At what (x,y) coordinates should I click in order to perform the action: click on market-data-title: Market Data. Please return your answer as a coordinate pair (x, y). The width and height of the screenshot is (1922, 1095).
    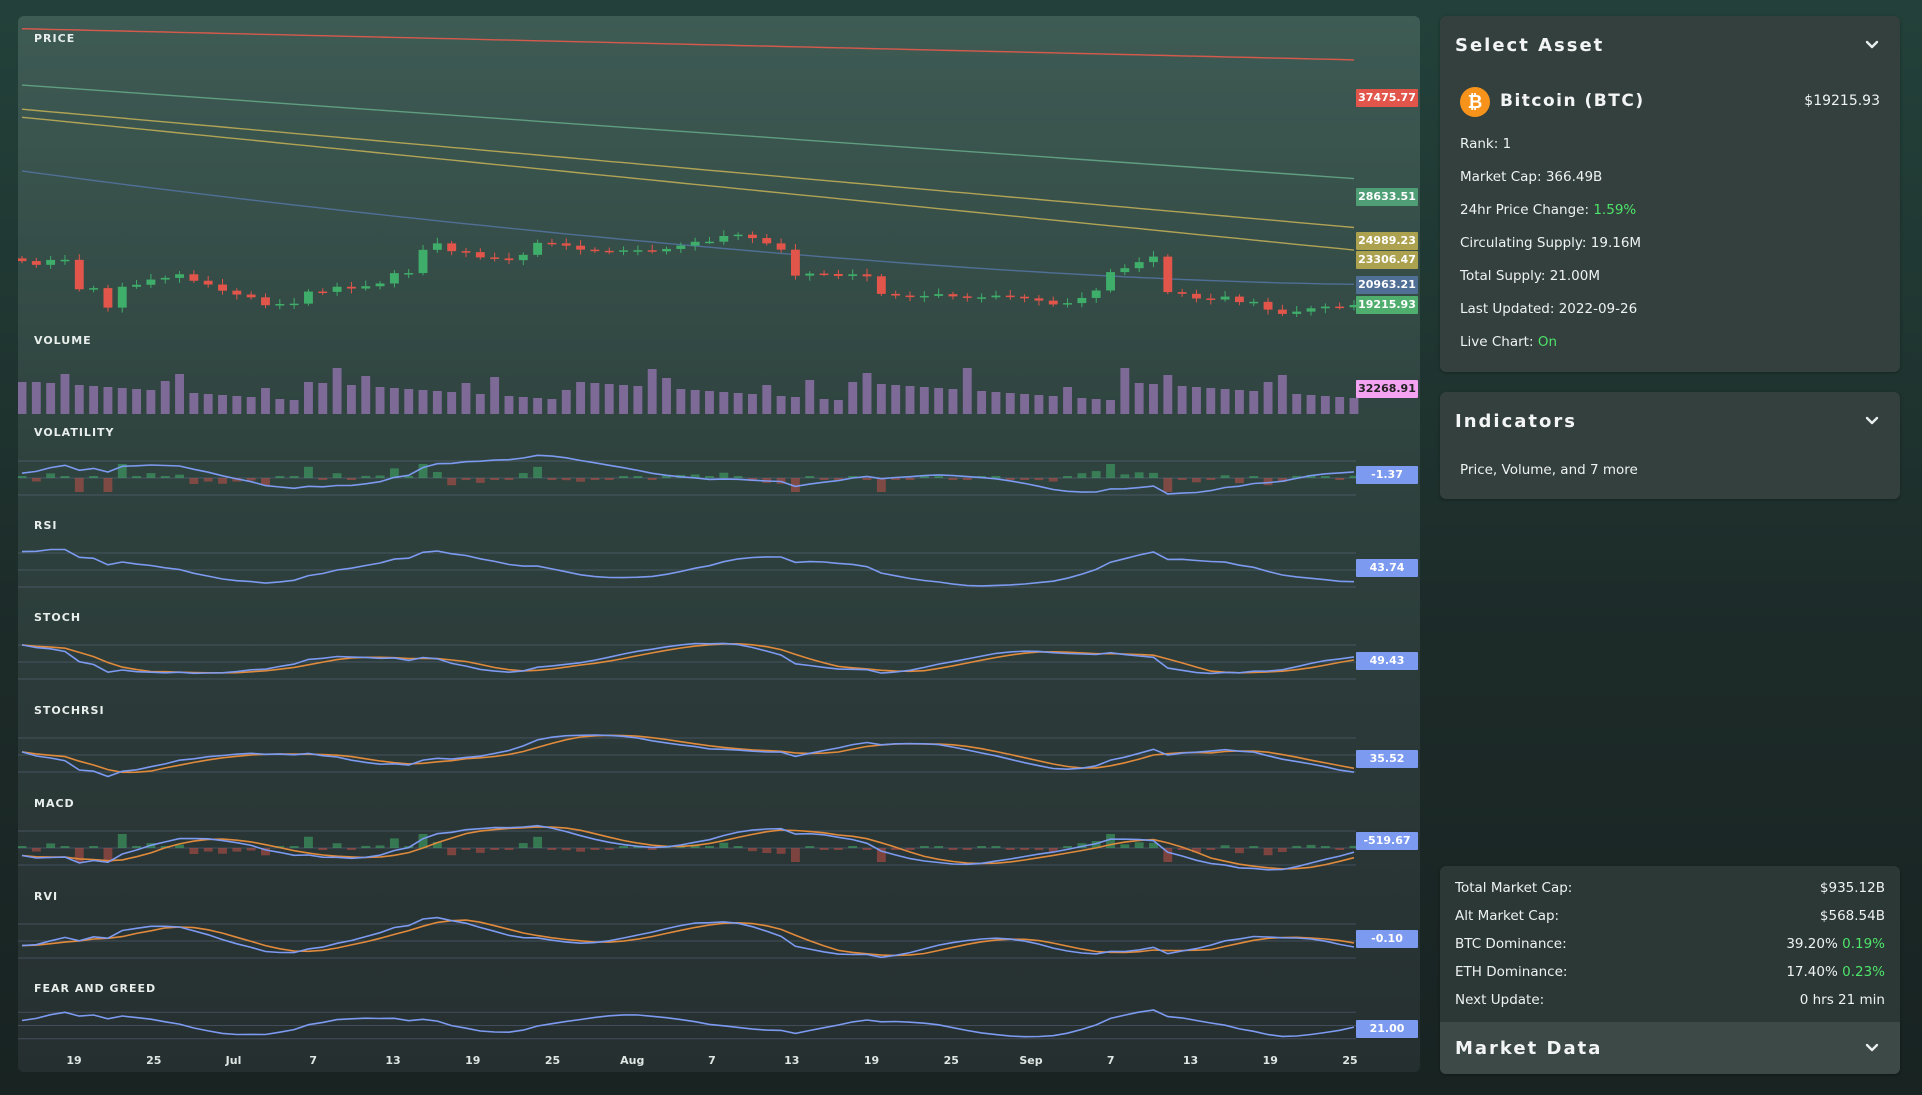
    Looking at the image, I should click on (1529, 1048).